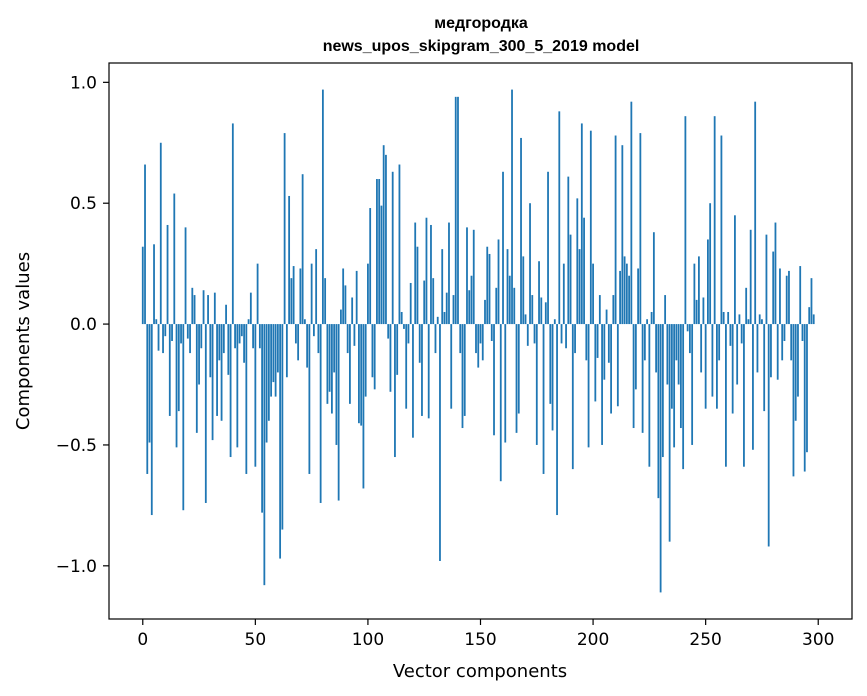 The width and height of the screenshot is (867, 696). Describe the element at coordinates (480, 671) in the screenshot. I see `x-axis-label: Vector components` at that location.